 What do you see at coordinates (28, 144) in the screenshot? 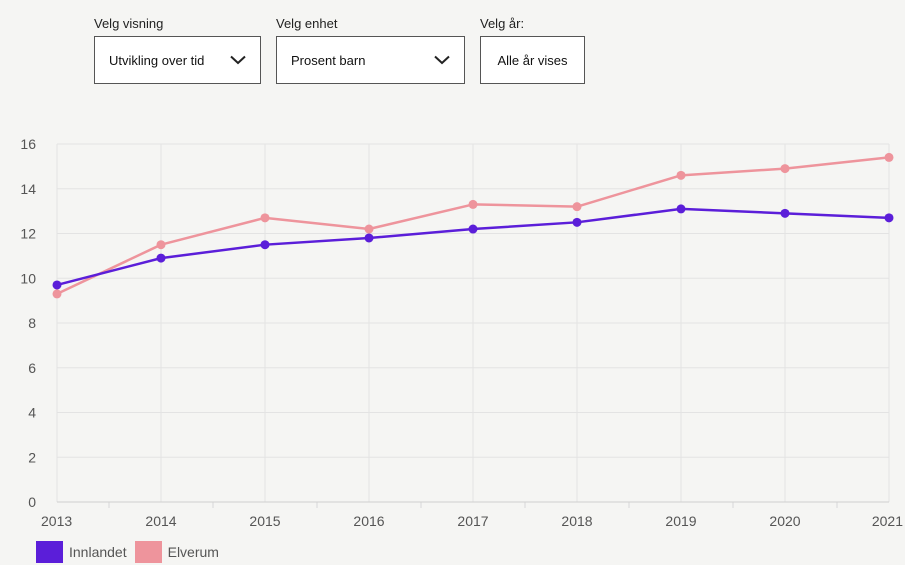
I see `y-tick-label: 16` at bounding box center [28, 144].